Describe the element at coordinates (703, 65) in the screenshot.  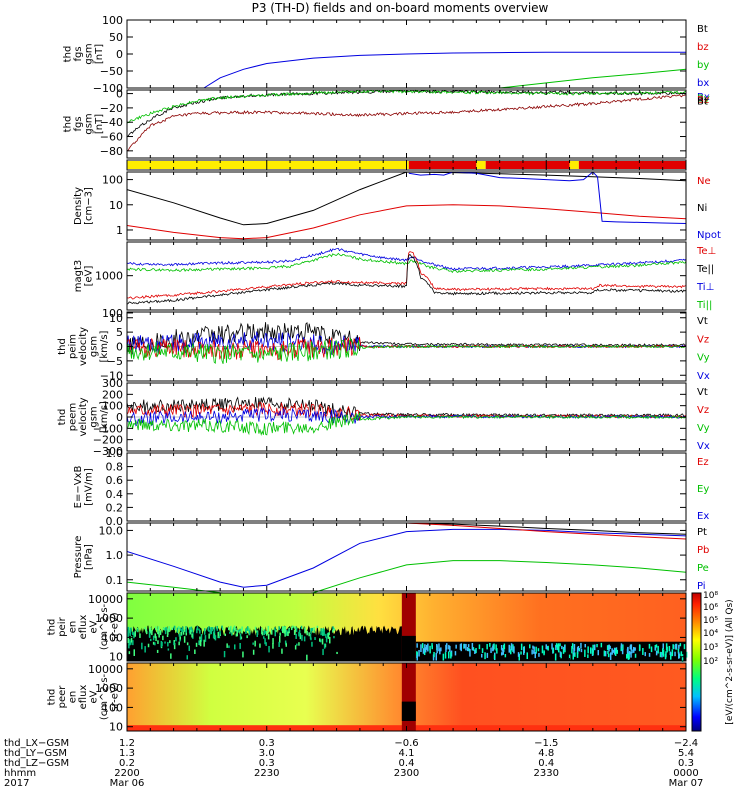
I see `legend-entry: by` at that location.